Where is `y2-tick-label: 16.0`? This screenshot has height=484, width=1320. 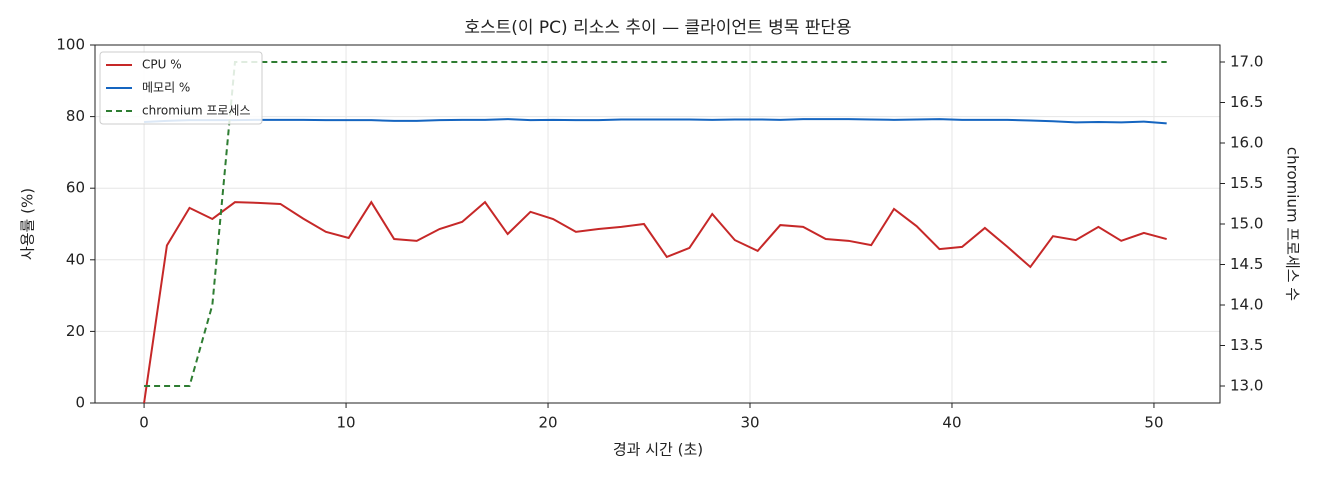
y2-tick-label: 16.0 is located at coordinates (1246, 143).